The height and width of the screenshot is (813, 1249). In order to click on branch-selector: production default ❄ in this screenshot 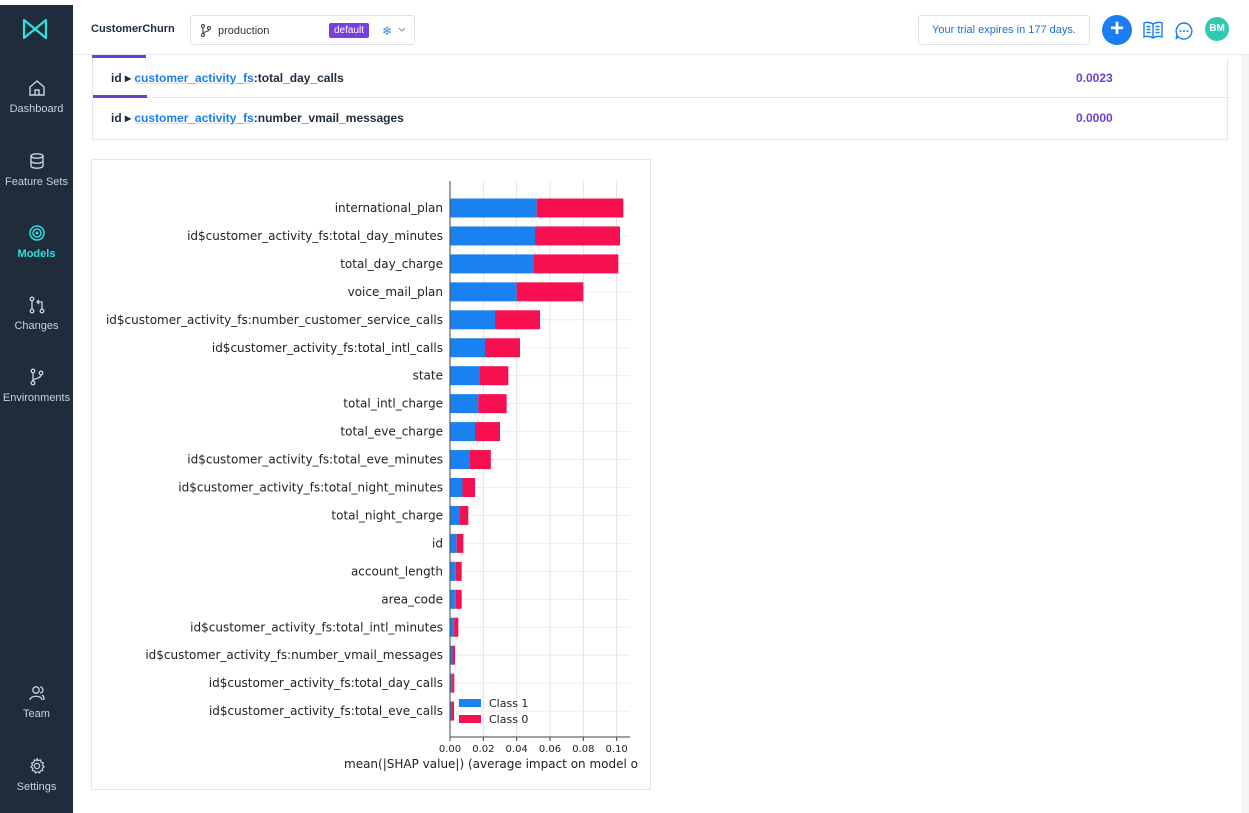, I will do `click(302, 30)`.